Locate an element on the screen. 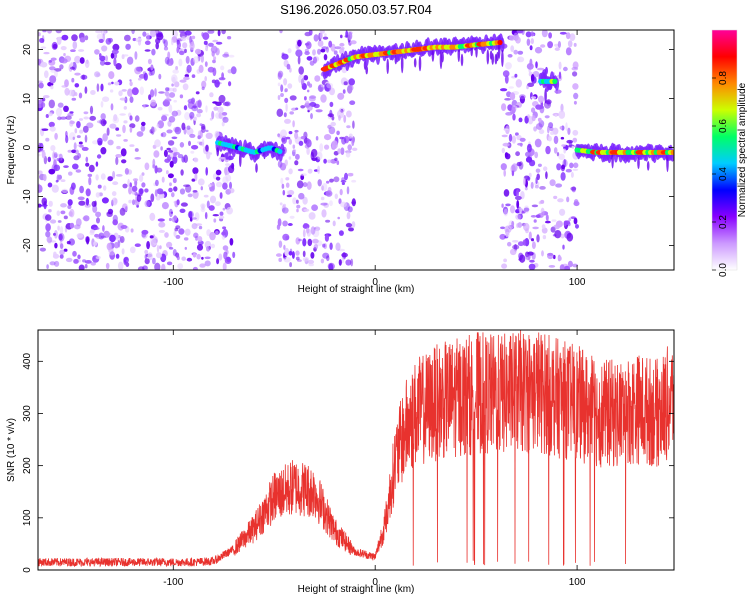 Image resolution: width=750 pixels, height=600 pixels. spectrogram-y-tick-label: -20 is located at coordinates (27, 245).